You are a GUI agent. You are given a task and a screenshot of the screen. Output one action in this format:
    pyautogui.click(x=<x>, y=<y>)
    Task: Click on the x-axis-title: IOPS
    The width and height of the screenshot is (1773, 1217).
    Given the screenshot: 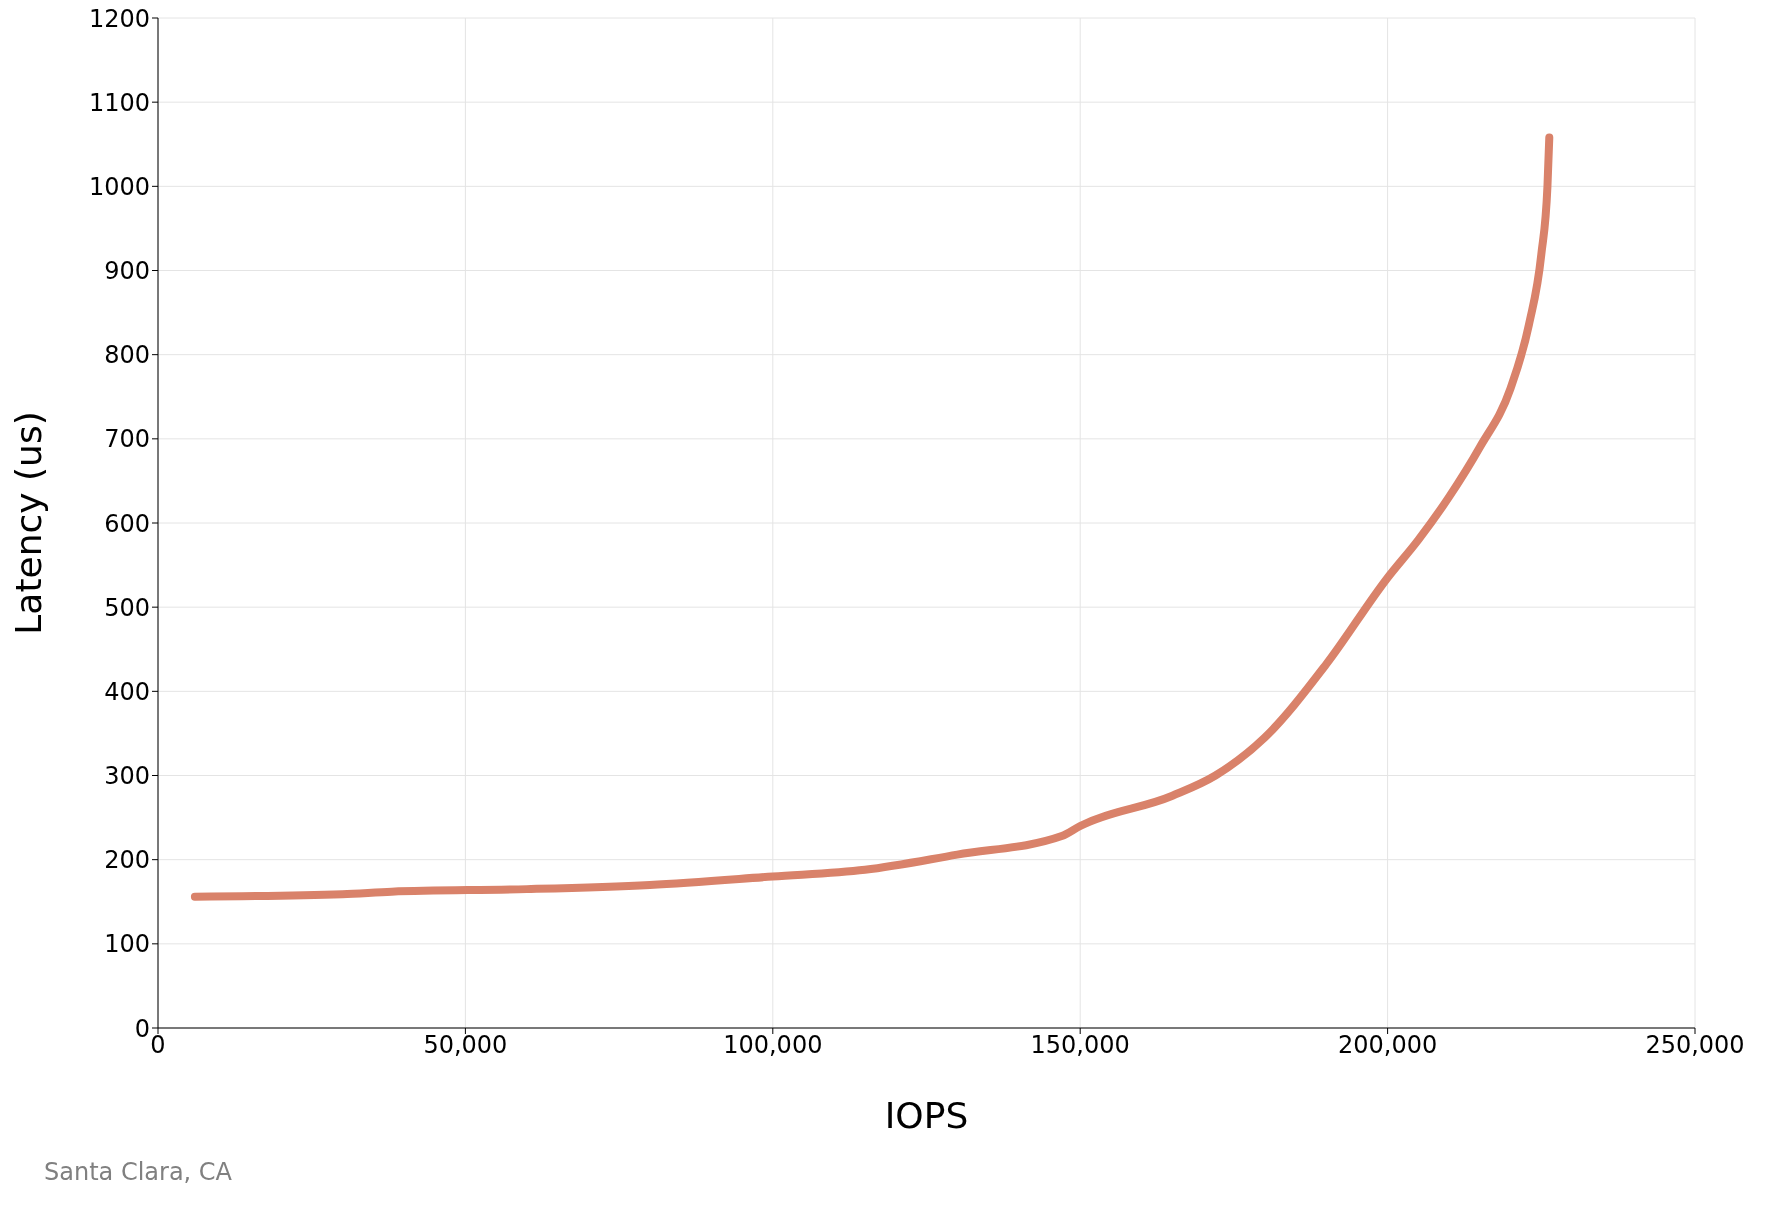 What is the action you would take?
    pyautogui.click(x=926, y=1115)
    